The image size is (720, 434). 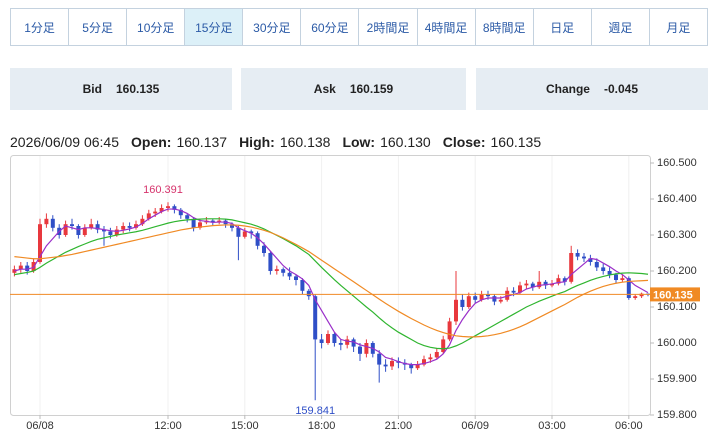 What do you see at coordinates (567, 89) in the screenshot?
I see `quote-label: Change` at bounding box center [567, 89].